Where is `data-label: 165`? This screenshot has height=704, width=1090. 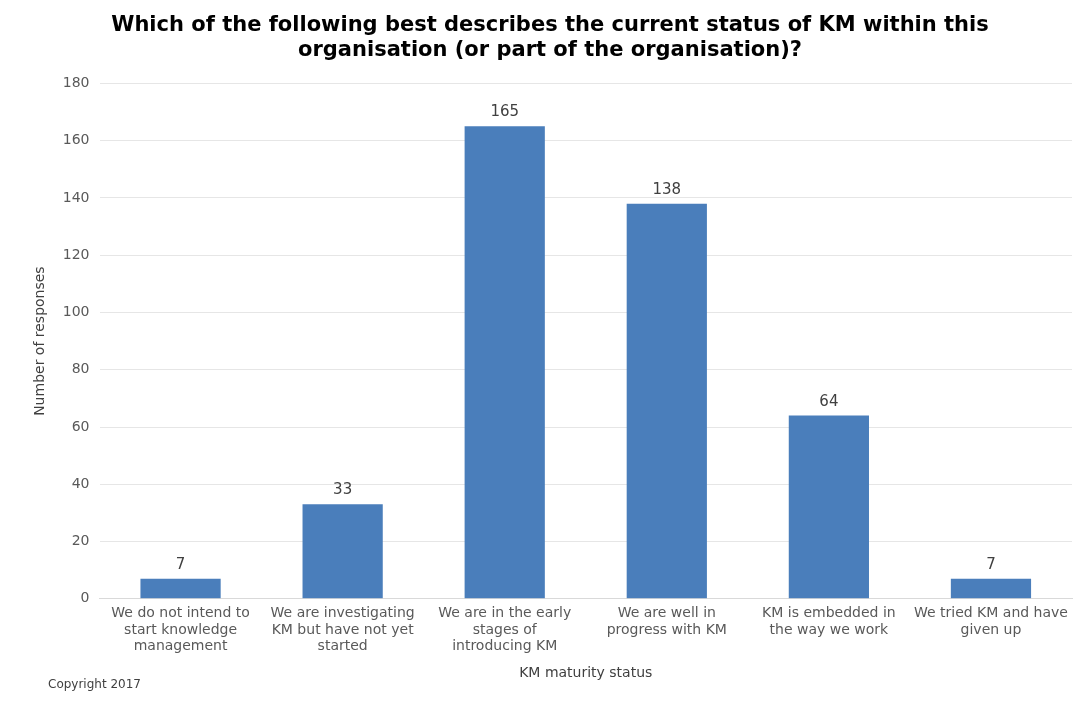
data-label: 165 is located at coordinates (505, 111).